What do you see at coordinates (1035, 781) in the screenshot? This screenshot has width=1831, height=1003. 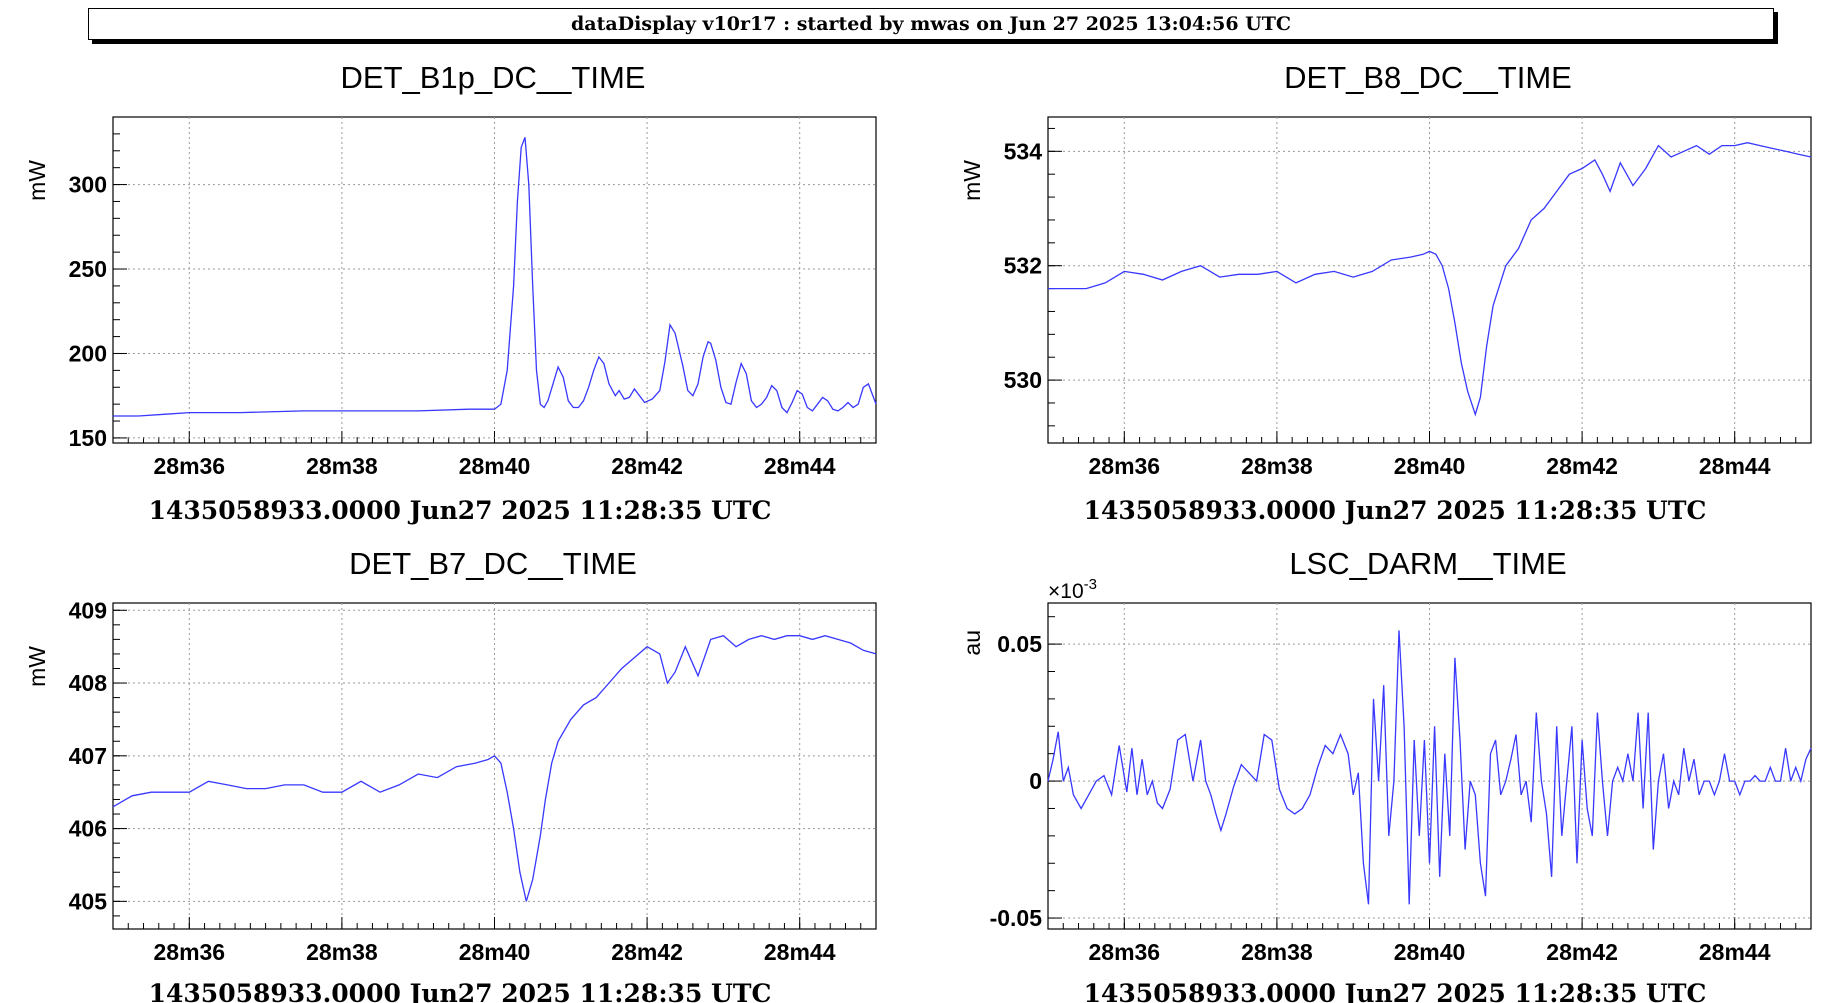 I see `y-tick-label: 0` at bounding box center [1035, 781].